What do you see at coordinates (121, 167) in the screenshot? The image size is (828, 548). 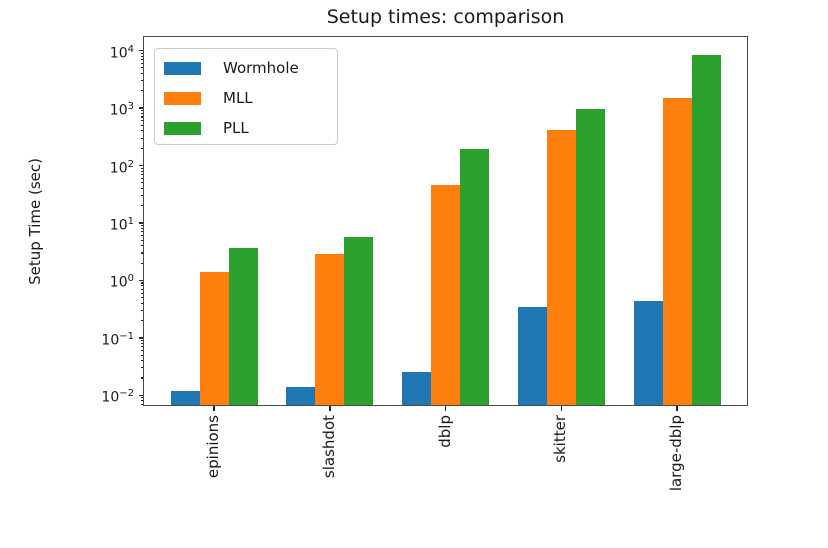 I see `y-tick-label: 10²` at bounding box center [121, 167].